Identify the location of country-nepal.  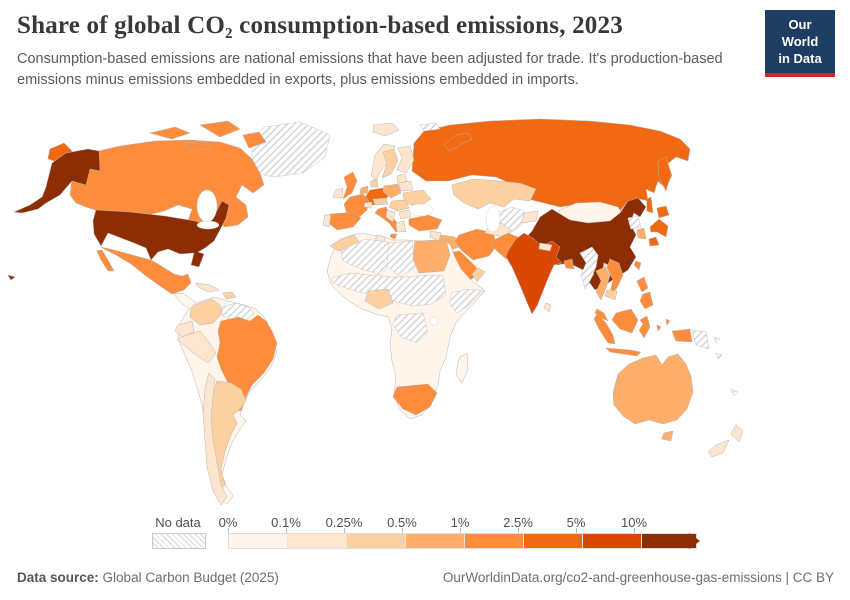
(545, 247).